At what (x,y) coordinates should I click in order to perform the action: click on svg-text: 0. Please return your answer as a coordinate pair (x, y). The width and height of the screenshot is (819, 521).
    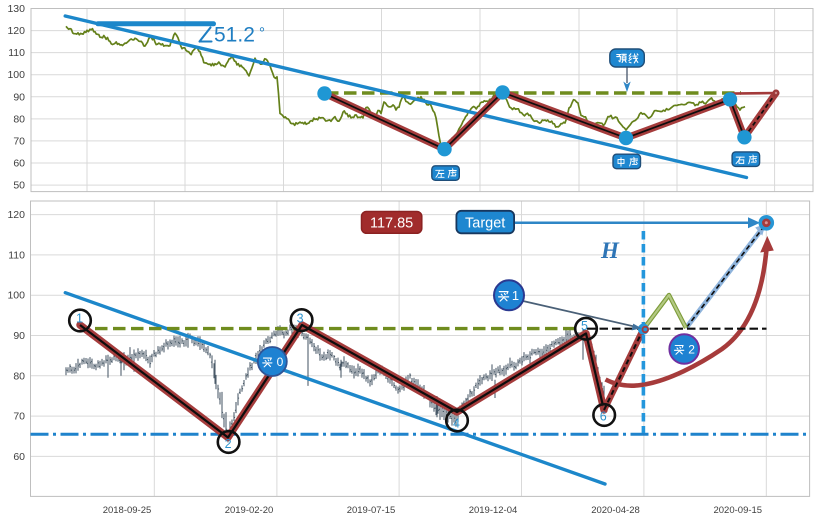
    Looking at the image, I should click on (280, 362).